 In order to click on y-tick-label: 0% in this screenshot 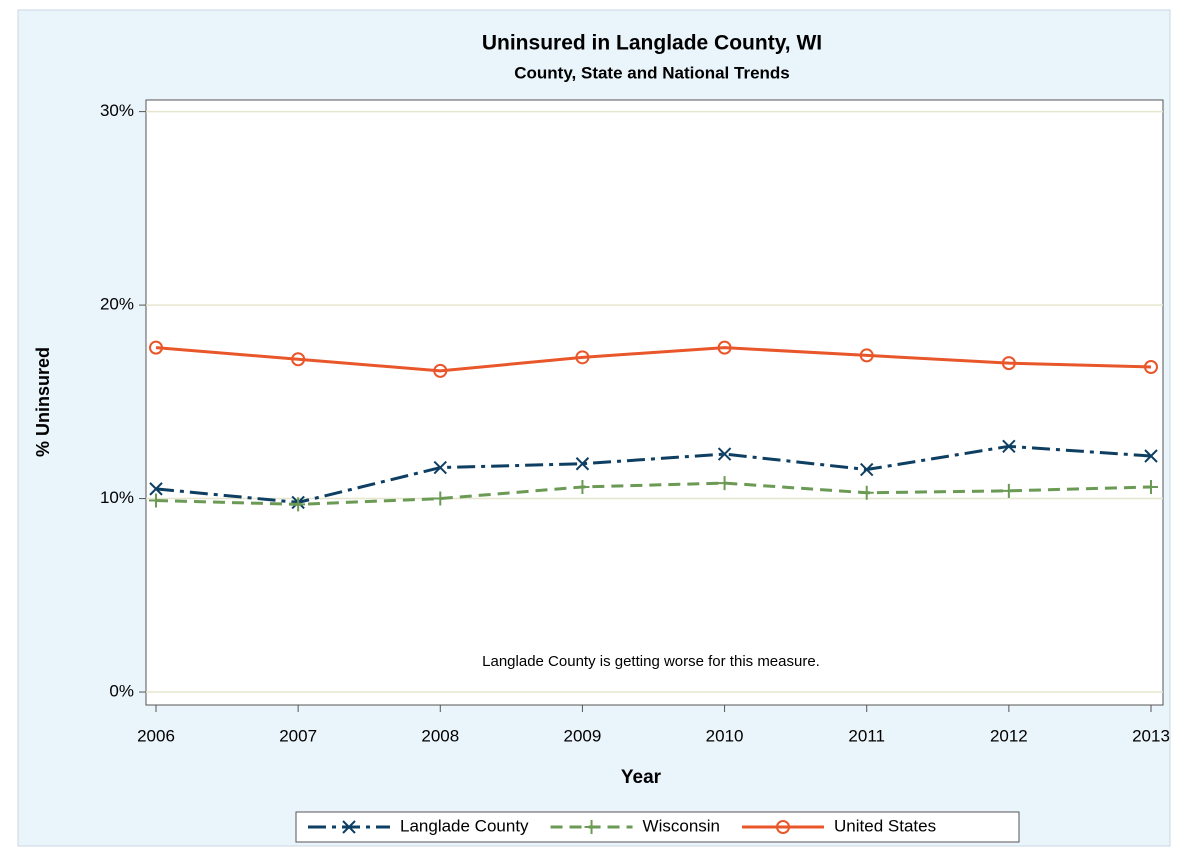, I will do `click(121, 691)`.